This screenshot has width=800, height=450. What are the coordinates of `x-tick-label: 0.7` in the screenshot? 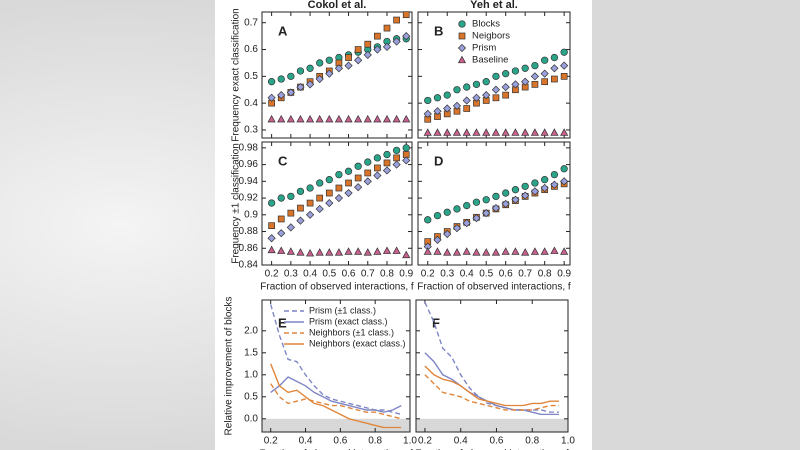 It's located at (525, 274).